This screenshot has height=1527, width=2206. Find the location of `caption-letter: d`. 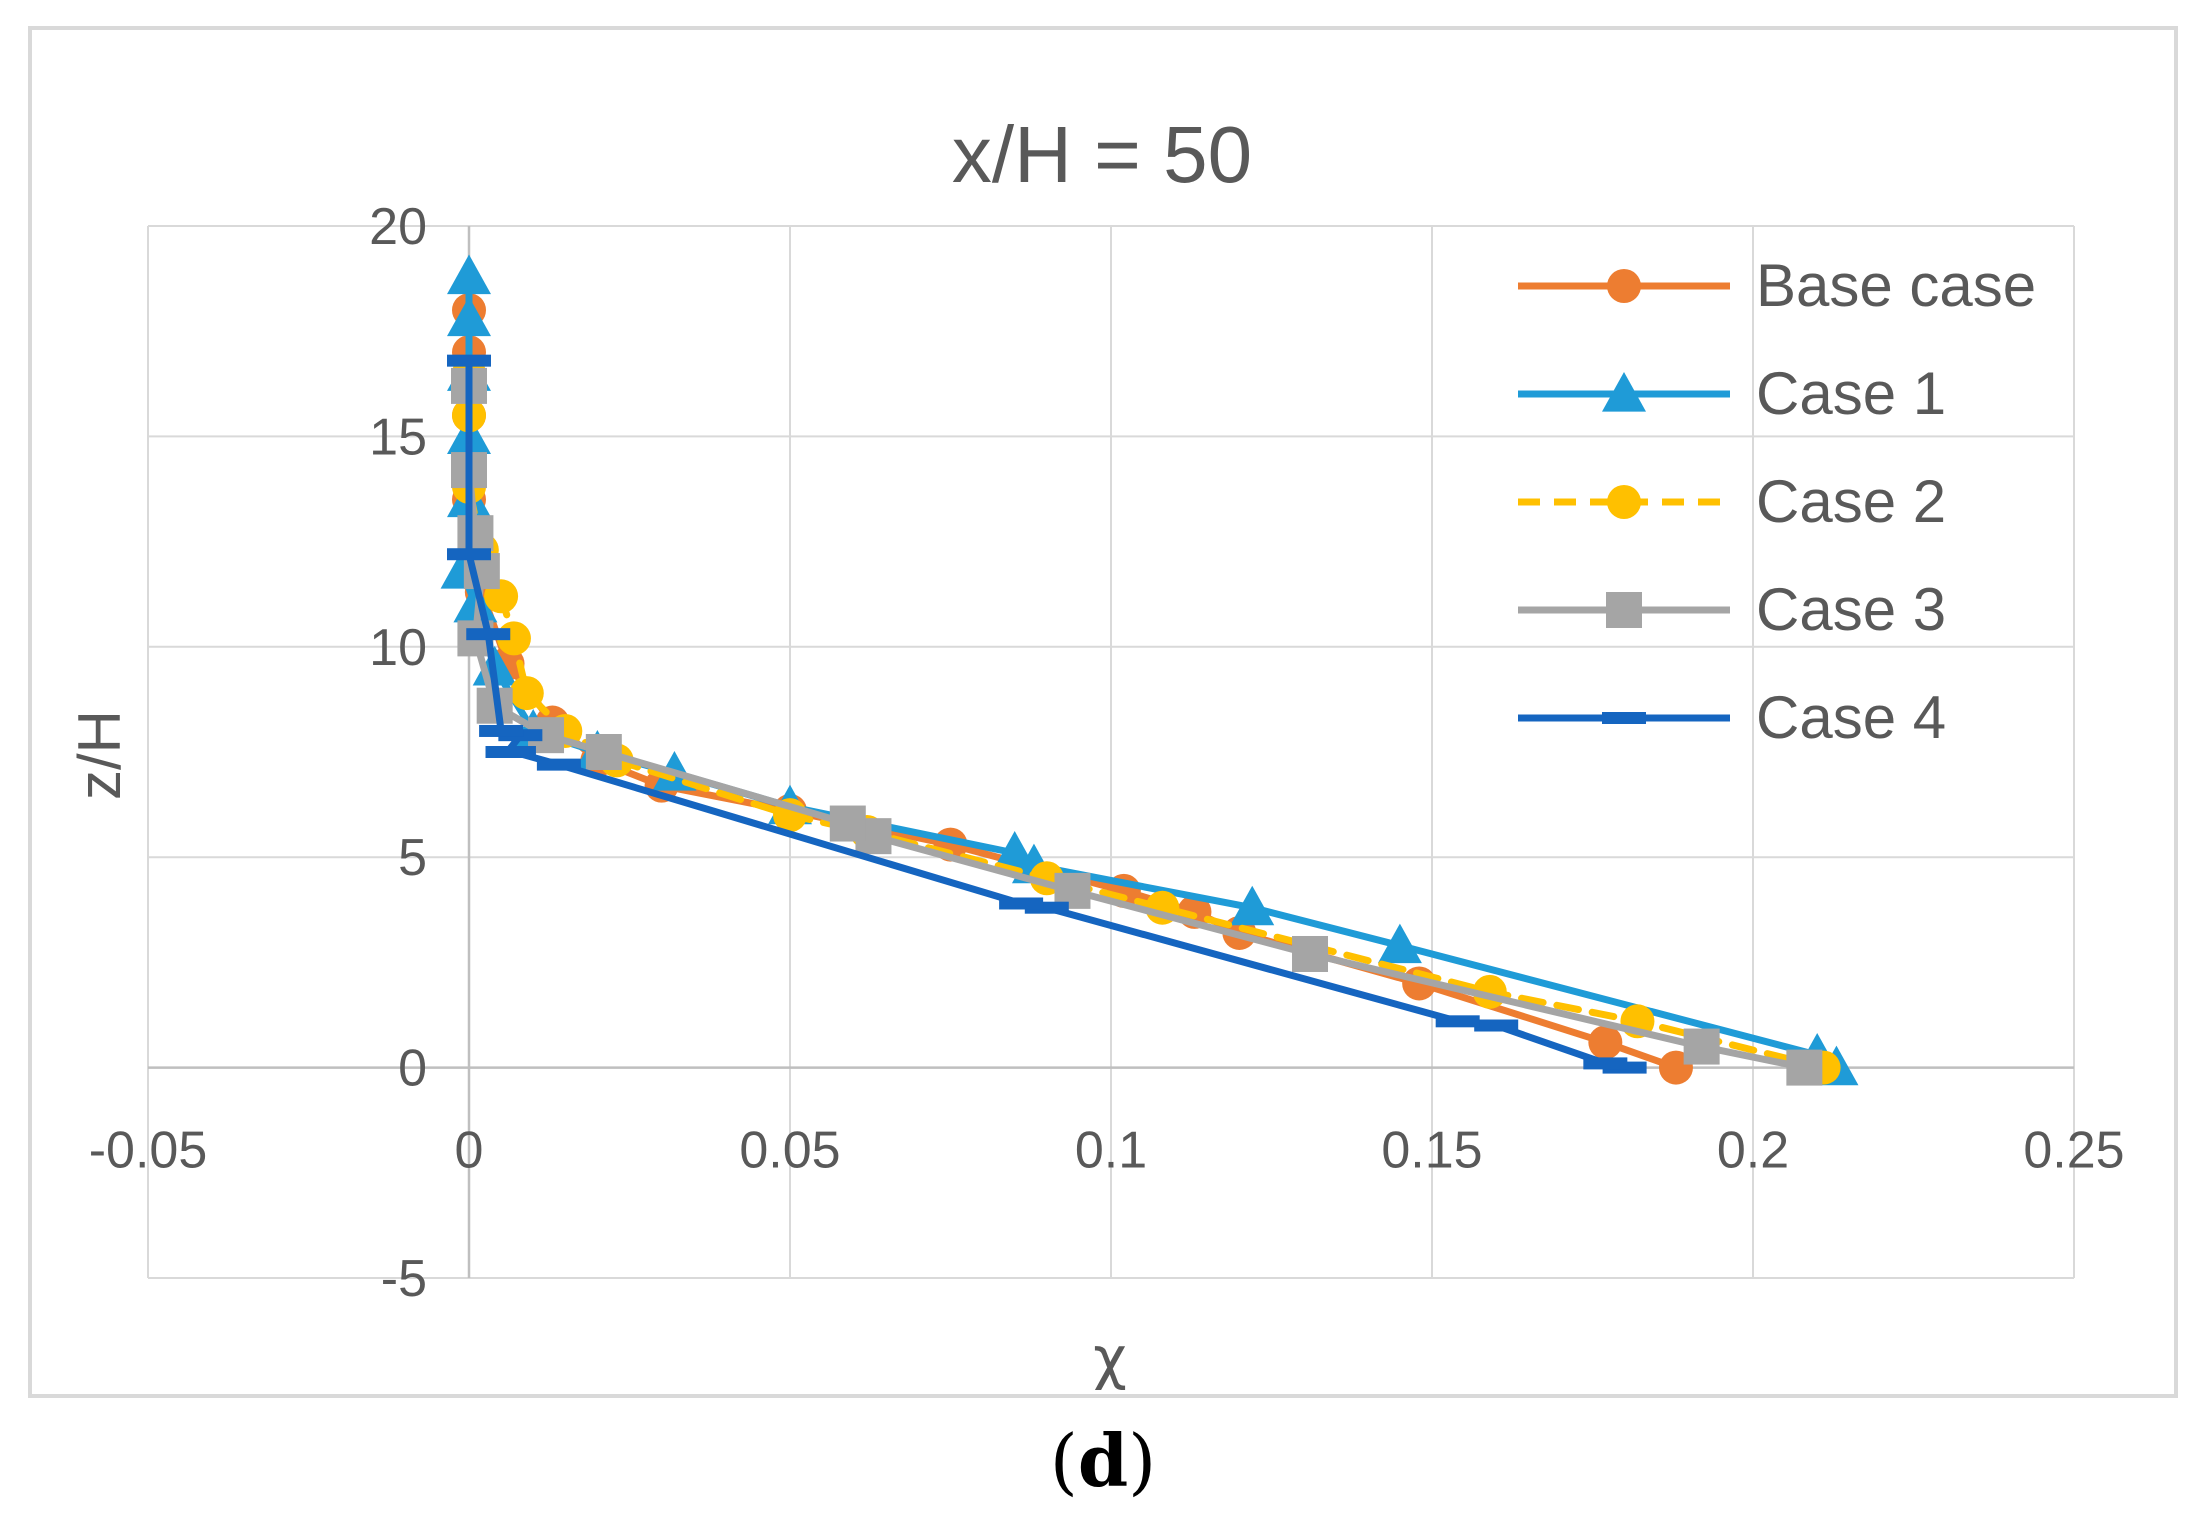

caption-letter: d is located at coordinates (1103, 1460).